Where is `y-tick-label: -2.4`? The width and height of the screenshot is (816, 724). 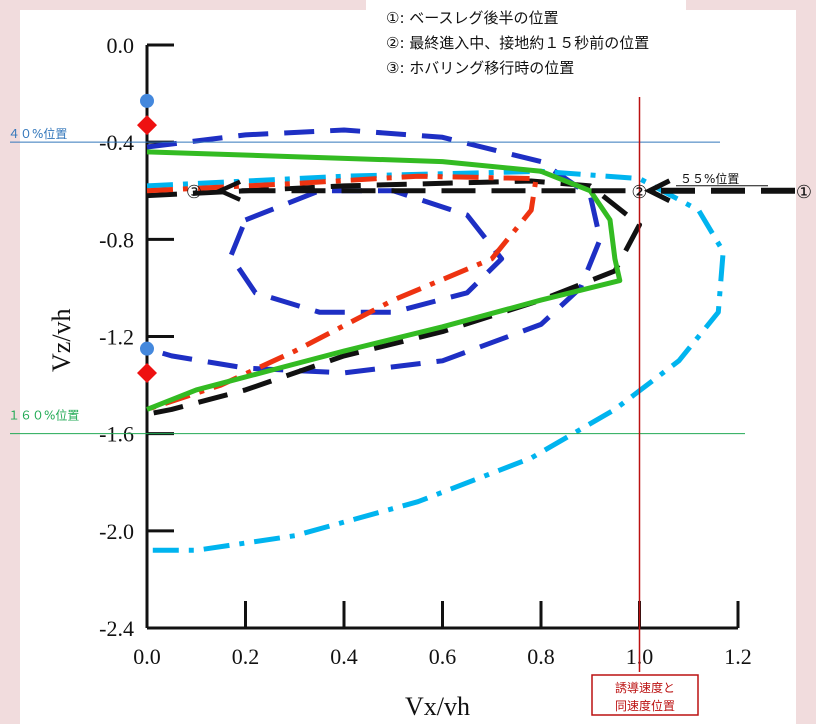 y-tick-label: -2.4 is located at coordinates (116, 628).